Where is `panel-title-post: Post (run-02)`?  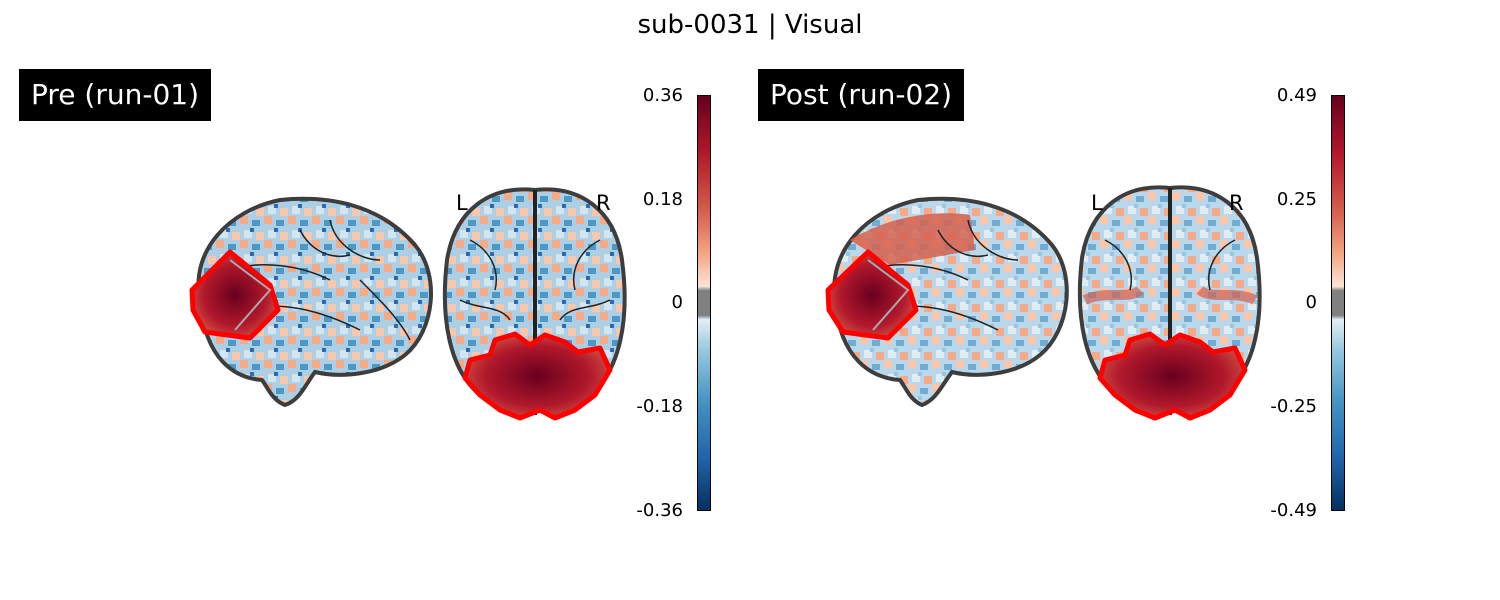
panel-title-post: Post (run-02) is located at coordinates (861, 95).